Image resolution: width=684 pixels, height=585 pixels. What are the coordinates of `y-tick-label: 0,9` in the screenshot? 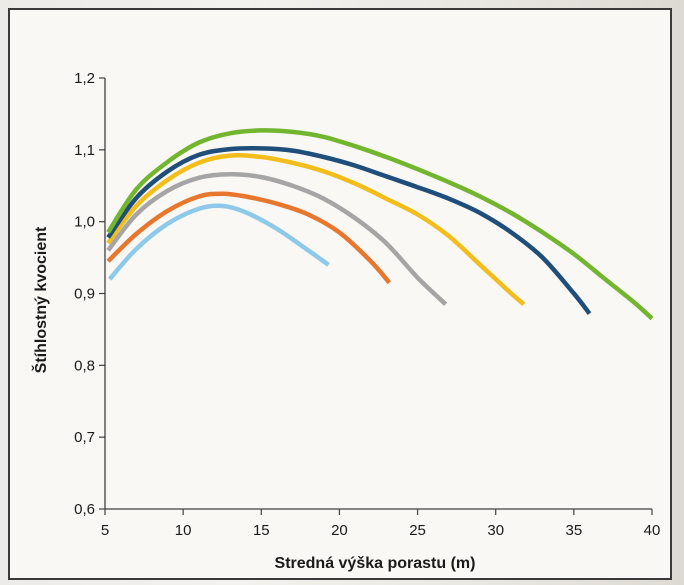 It's located at (84, 294).